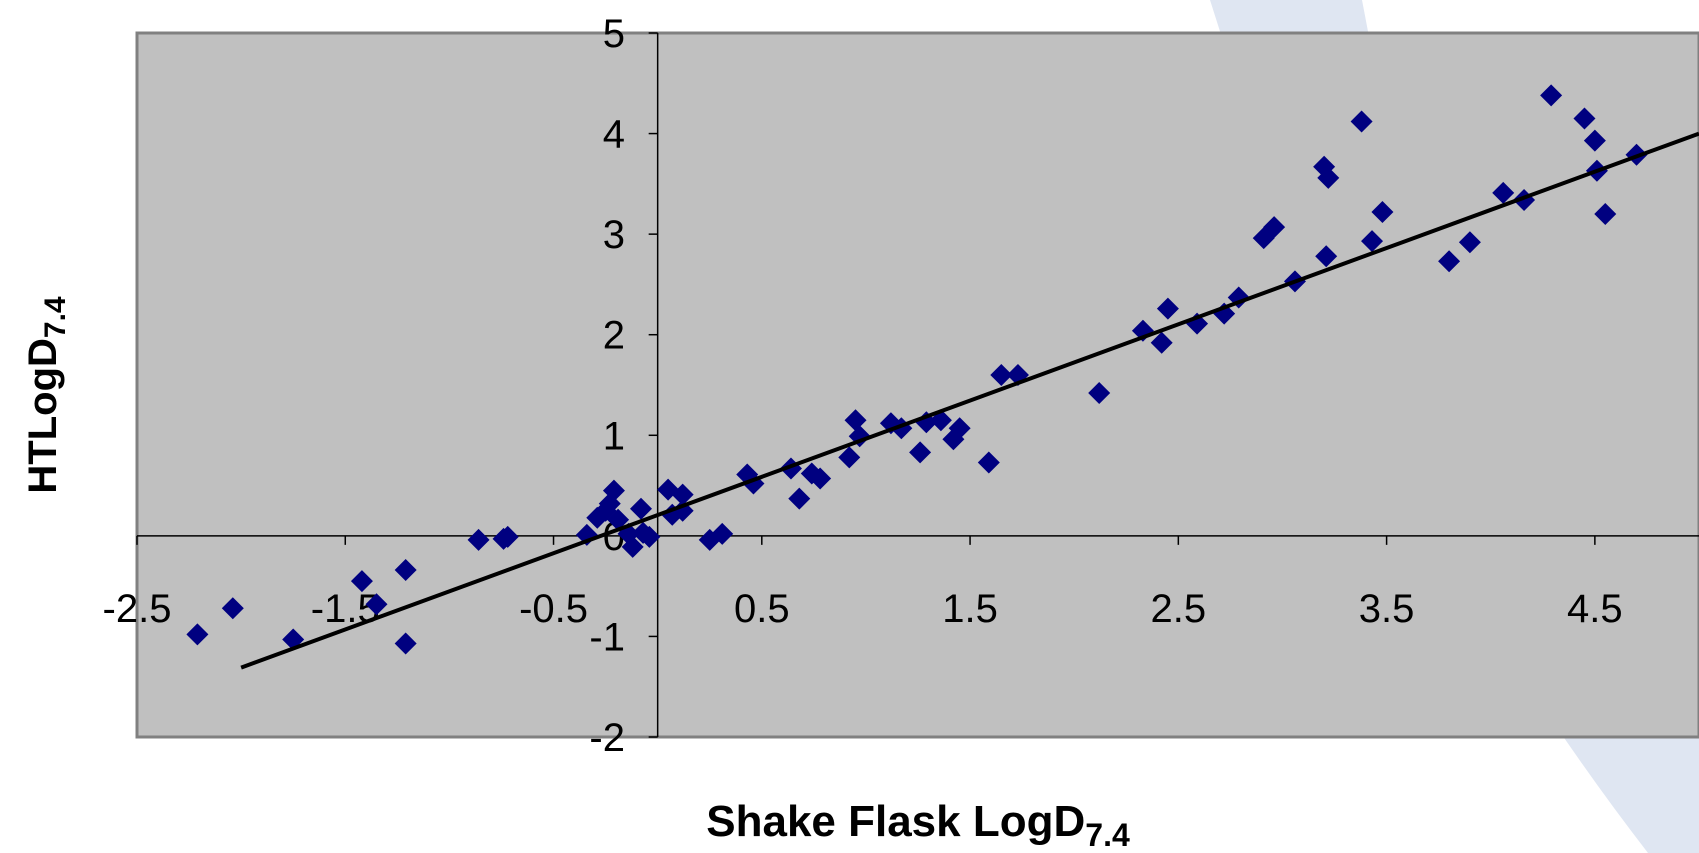 This screenshot has width=1699, height=853. What do you see at coordinates (762, 609) in the screenshot?
I see `x-tick-label: 0.5` at bounding box center [762, 609].